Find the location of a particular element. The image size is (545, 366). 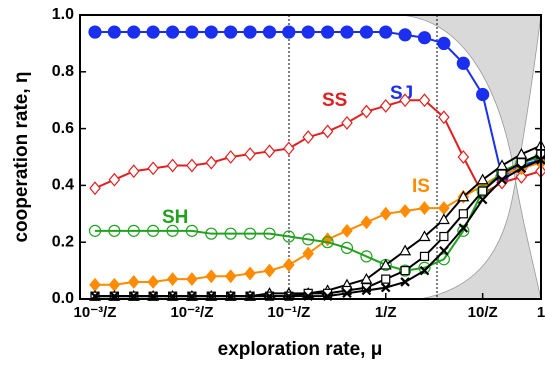

x-tick-label: 1/Z is located at coordinates (386, 312).